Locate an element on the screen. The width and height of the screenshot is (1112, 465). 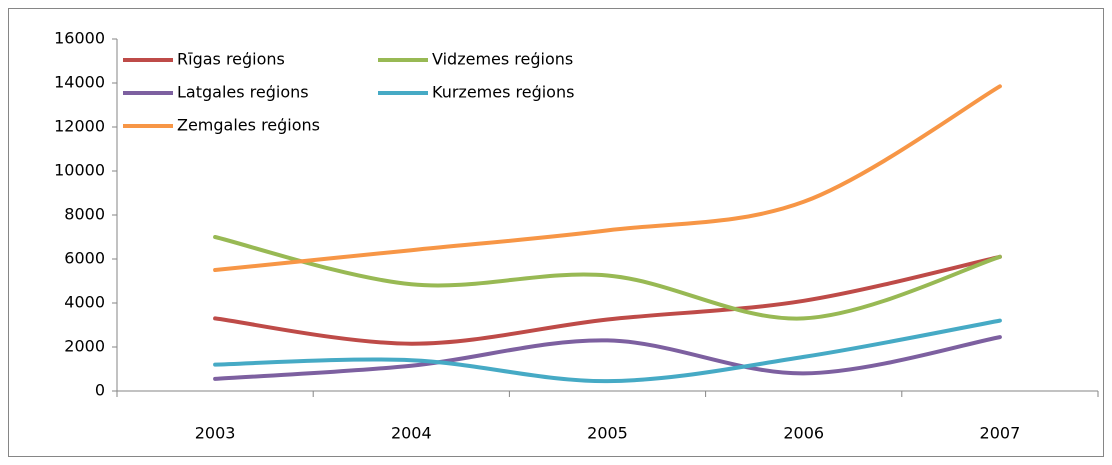
y-tick-label: 12000 is located at coordinates (79, 126).